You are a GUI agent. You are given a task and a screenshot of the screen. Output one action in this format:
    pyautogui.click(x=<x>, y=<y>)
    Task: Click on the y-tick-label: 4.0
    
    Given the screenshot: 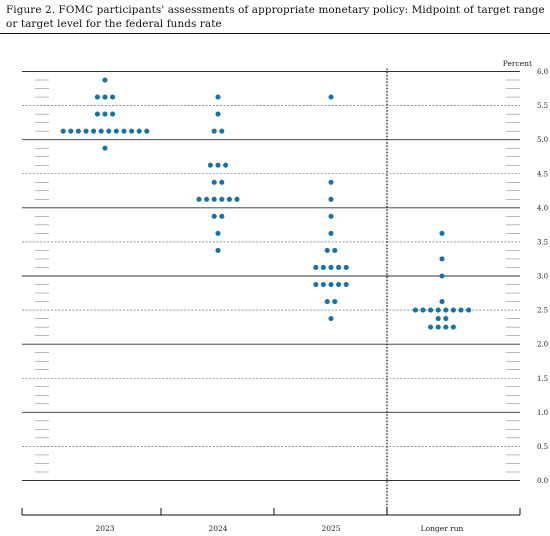 What is the action you would take?
    pyautogui.click(x=542, y=208)
    